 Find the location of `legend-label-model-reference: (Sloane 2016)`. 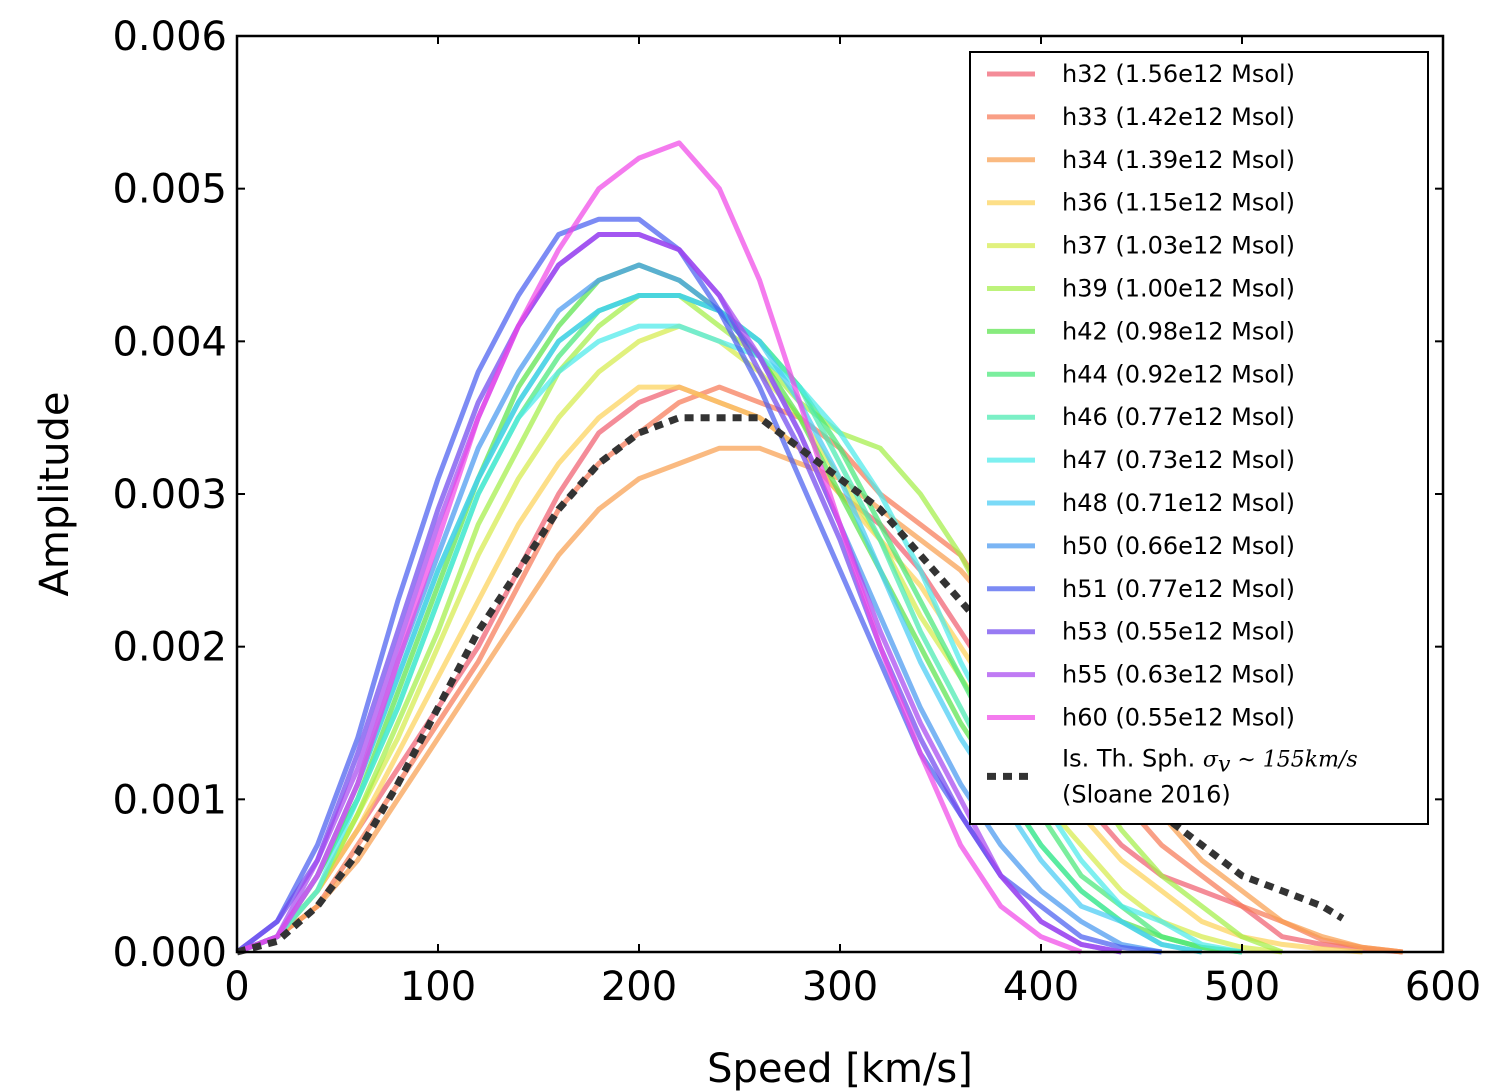

legend-label-model-reference: (Sloane 2016) is located at coordinates (1146, 794).